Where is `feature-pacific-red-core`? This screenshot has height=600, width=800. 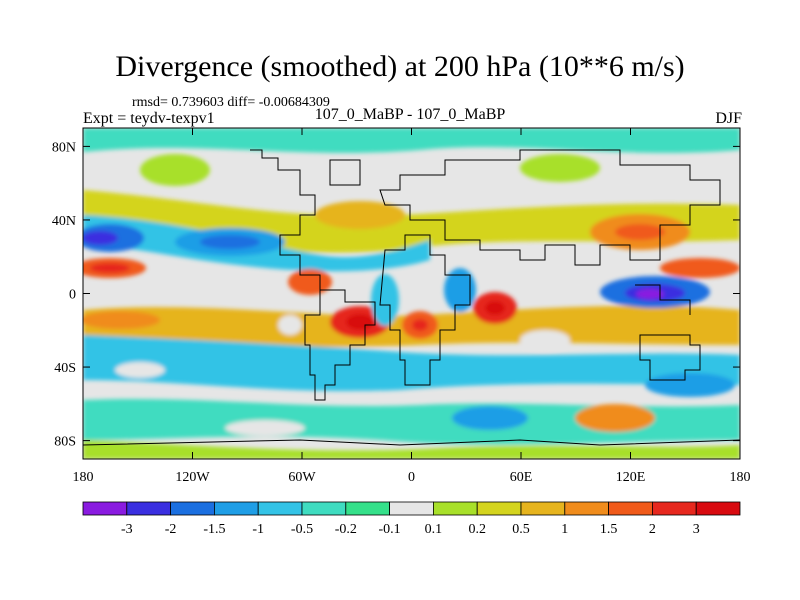 feature-pacific-red-core is located at coordinates (110, 268).